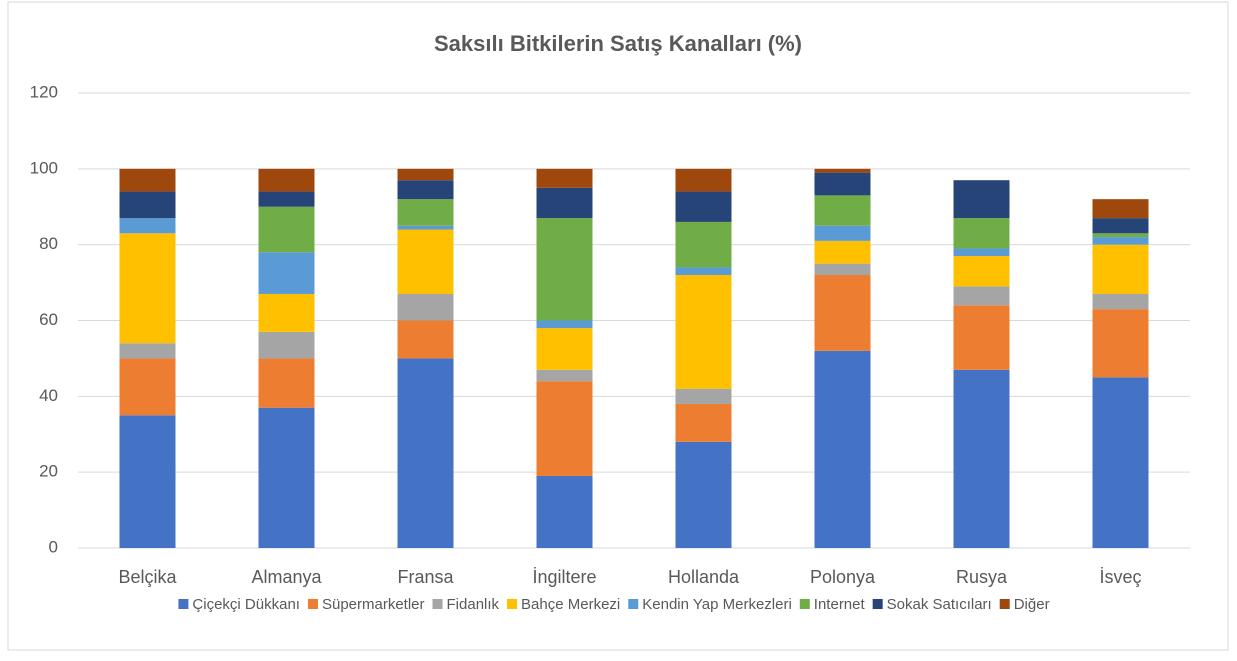 The width and height of the screenshot is (1237, 661). I want to click on y-tick-label: 60, so click(48, 319).